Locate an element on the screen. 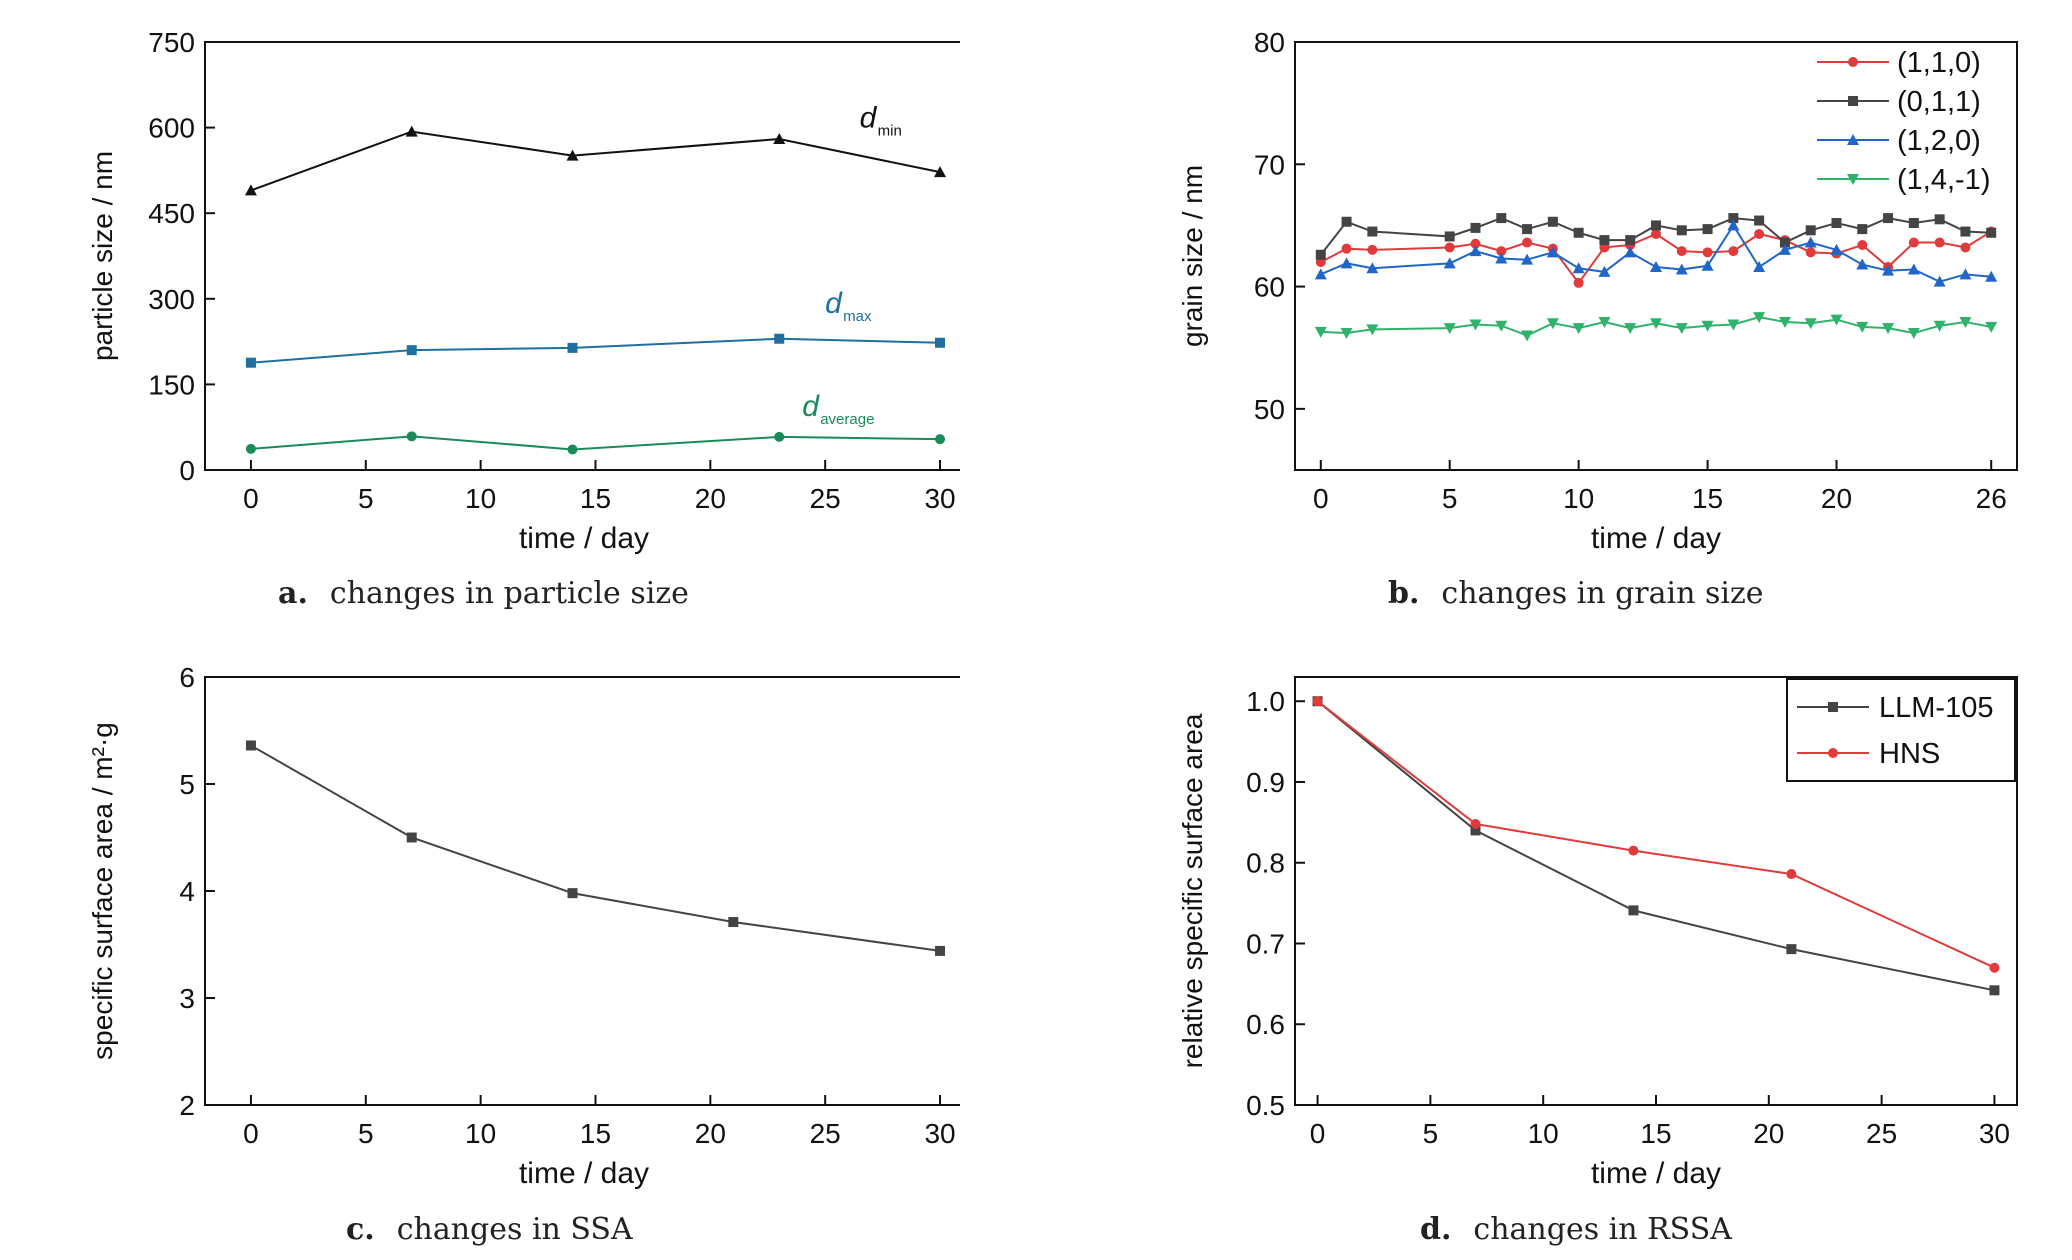 This screenshot has width=2072, height=1260. legend-label: (1,4,-1) is located at coordinates (1943, 180).